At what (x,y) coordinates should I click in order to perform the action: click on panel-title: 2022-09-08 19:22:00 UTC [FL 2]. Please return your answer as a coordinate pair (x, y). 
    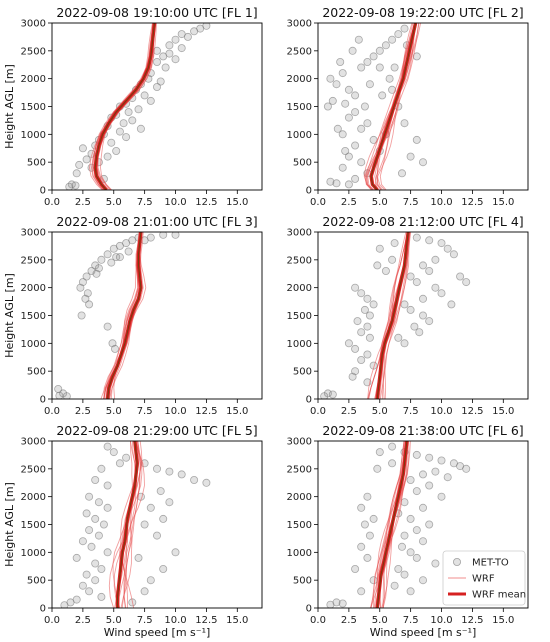
    Looking at the image, I should click on (422, 12).